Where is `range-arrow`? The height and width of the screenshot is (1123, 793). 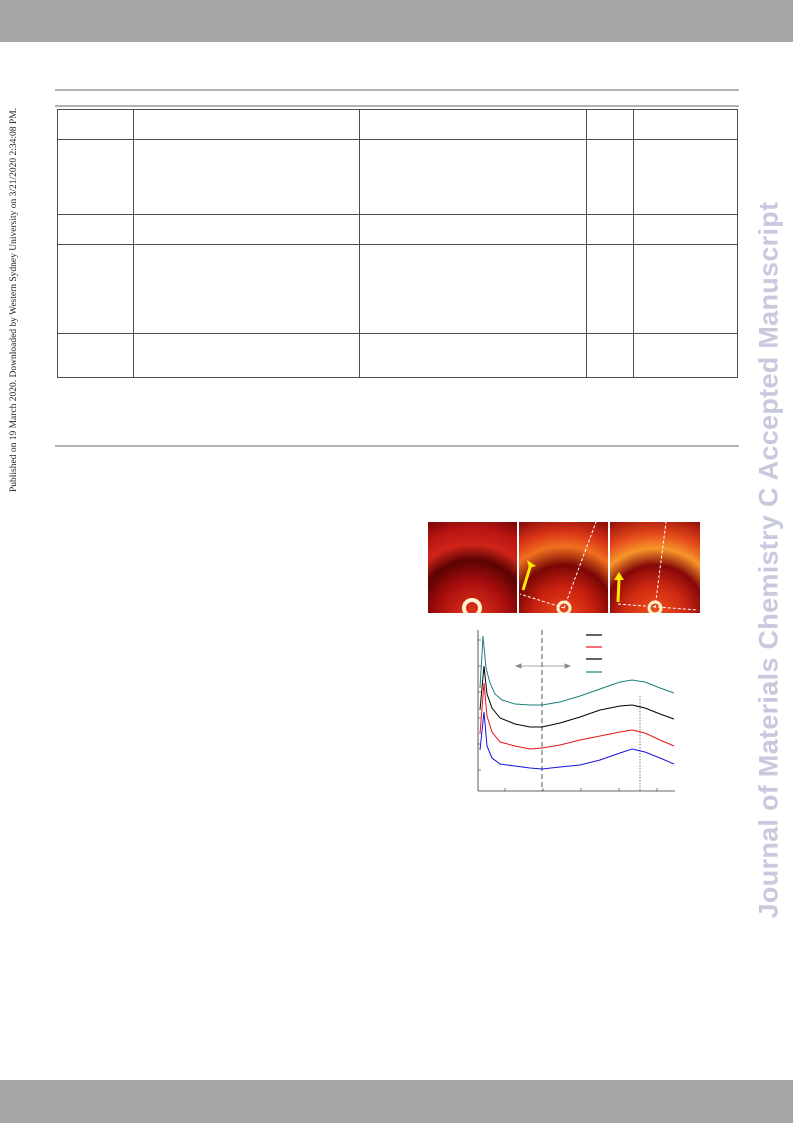
range-arrow is located at coordinates (543, 666).